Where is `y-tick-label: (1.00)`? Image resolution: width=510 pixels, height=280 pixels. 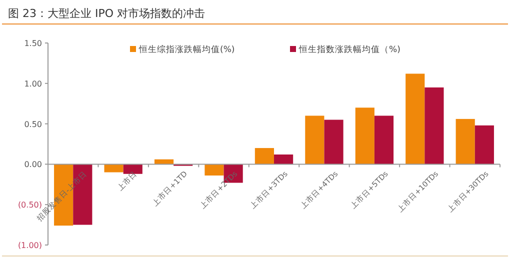
y-tick-label: (1.00) is located at coordinates (30, 245).